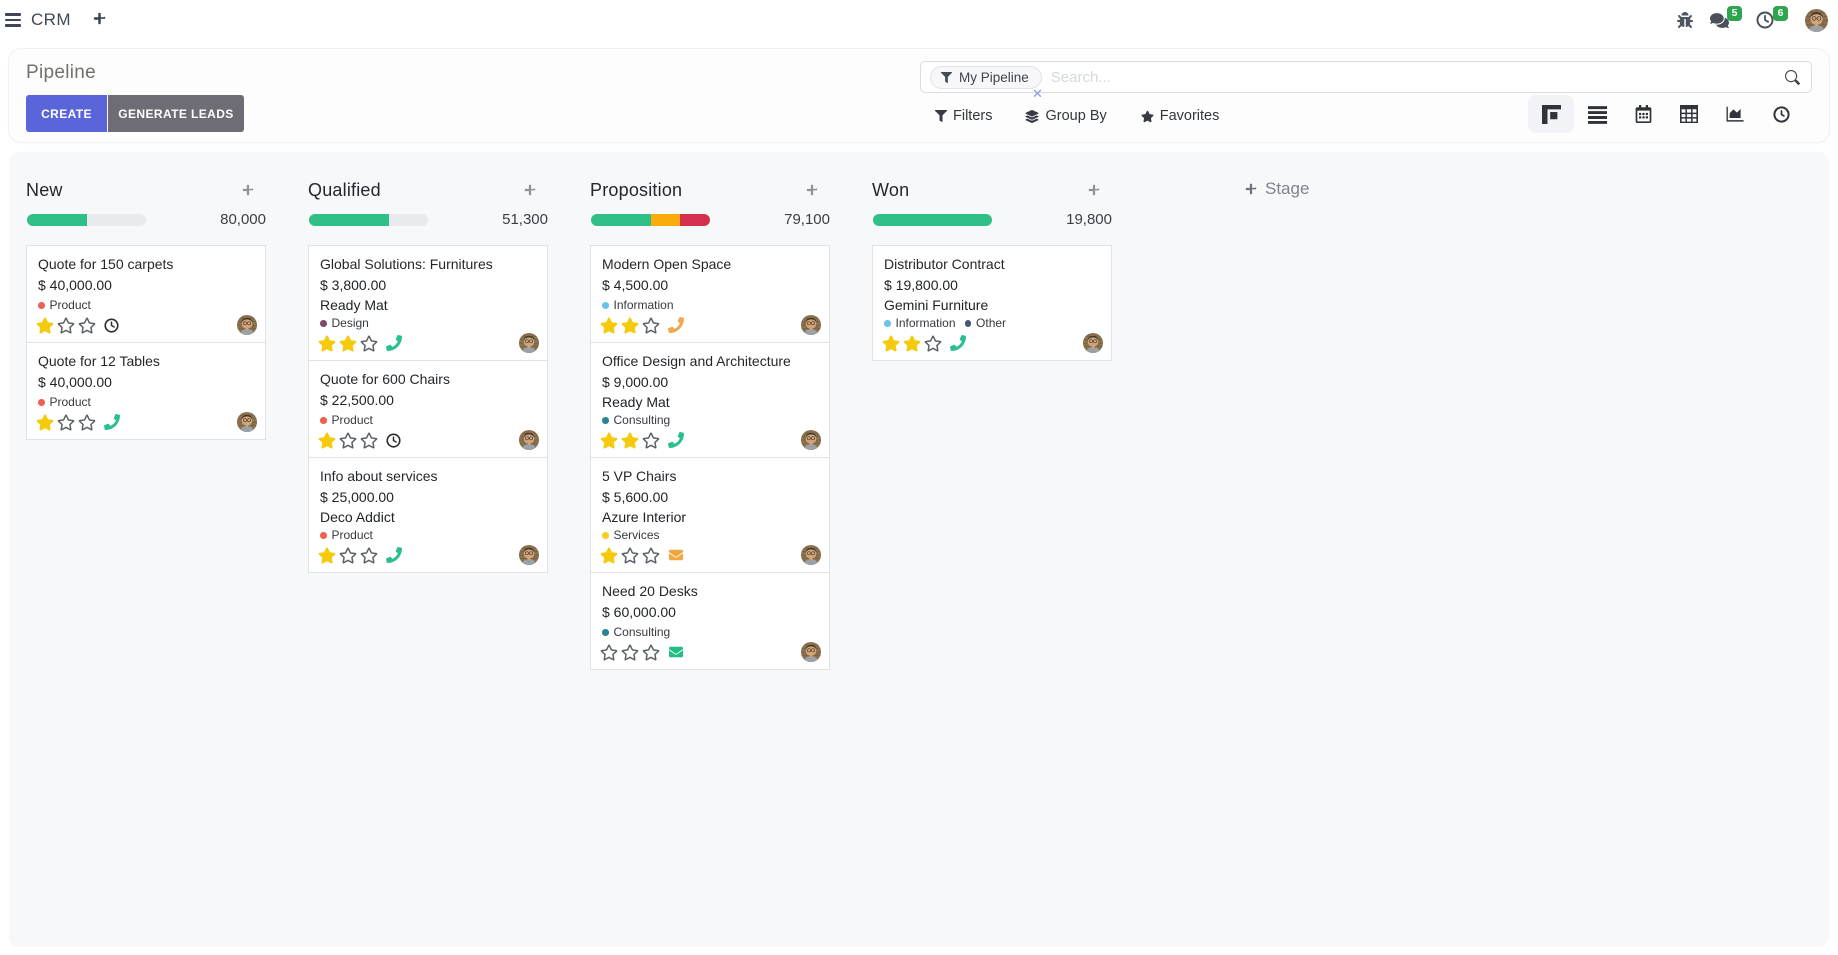 This screenshot has height=955, width=1838. Describe the element at coordinates (146, 391) in the screenshot. I see `kanban-card: Quote for 12 Tables $ 40,000.00 Product` at that location.